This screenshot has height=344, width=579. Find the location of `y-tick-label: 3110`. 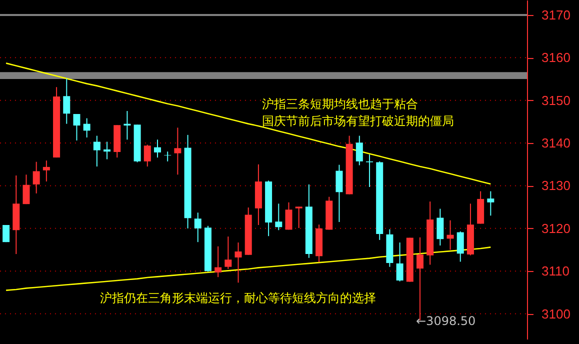

y-tick-label: 3110 is located at coordinates (556, 271).